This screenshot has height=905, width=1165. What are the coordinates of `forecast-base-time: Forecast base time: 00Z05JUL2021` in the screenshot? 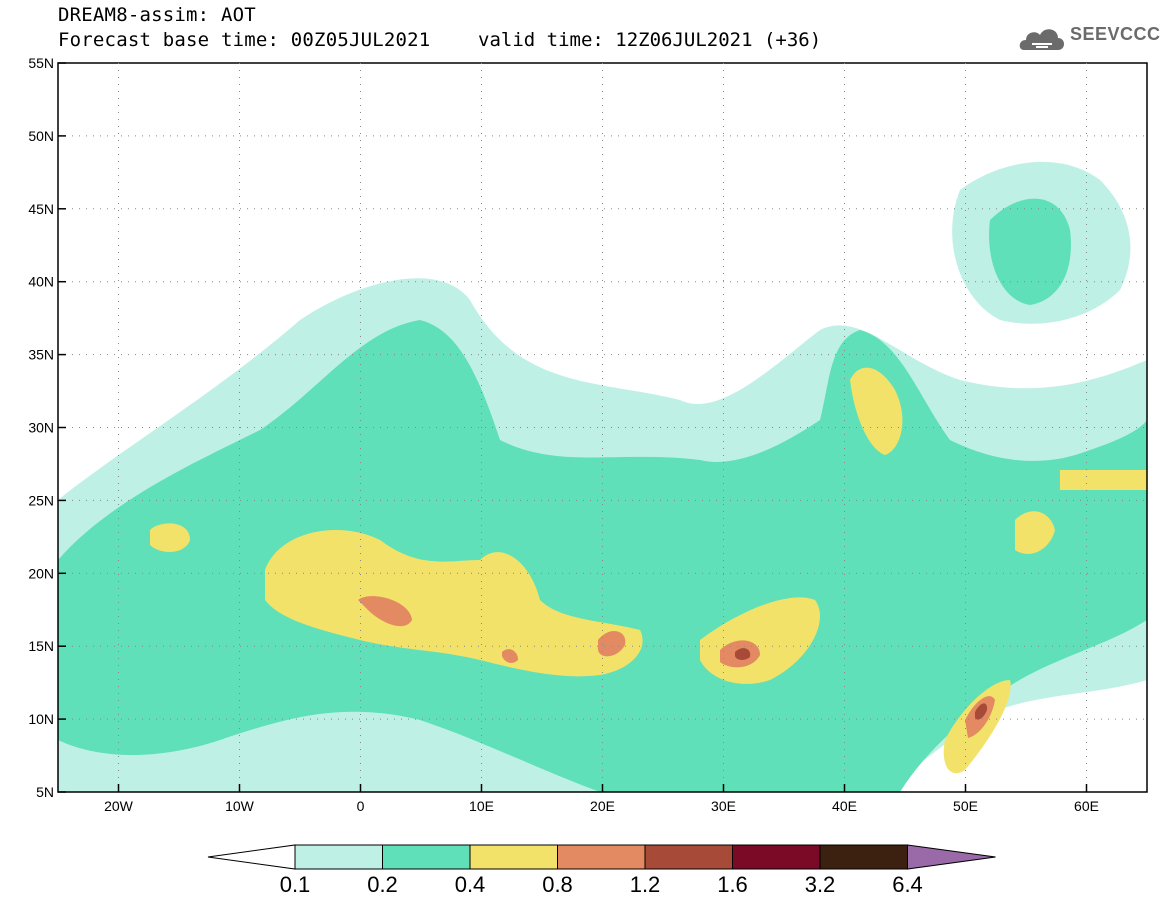 It's located at (244, 40).